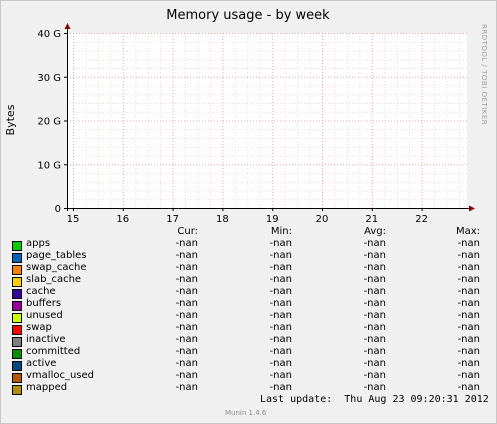 The image size is (497, 424). What do you see at coordinates (374, 399) in the screenshot?
I see `last-update: Last update: Thu Aug 23 09:20:31 2012` at bounding box center [374, 399].